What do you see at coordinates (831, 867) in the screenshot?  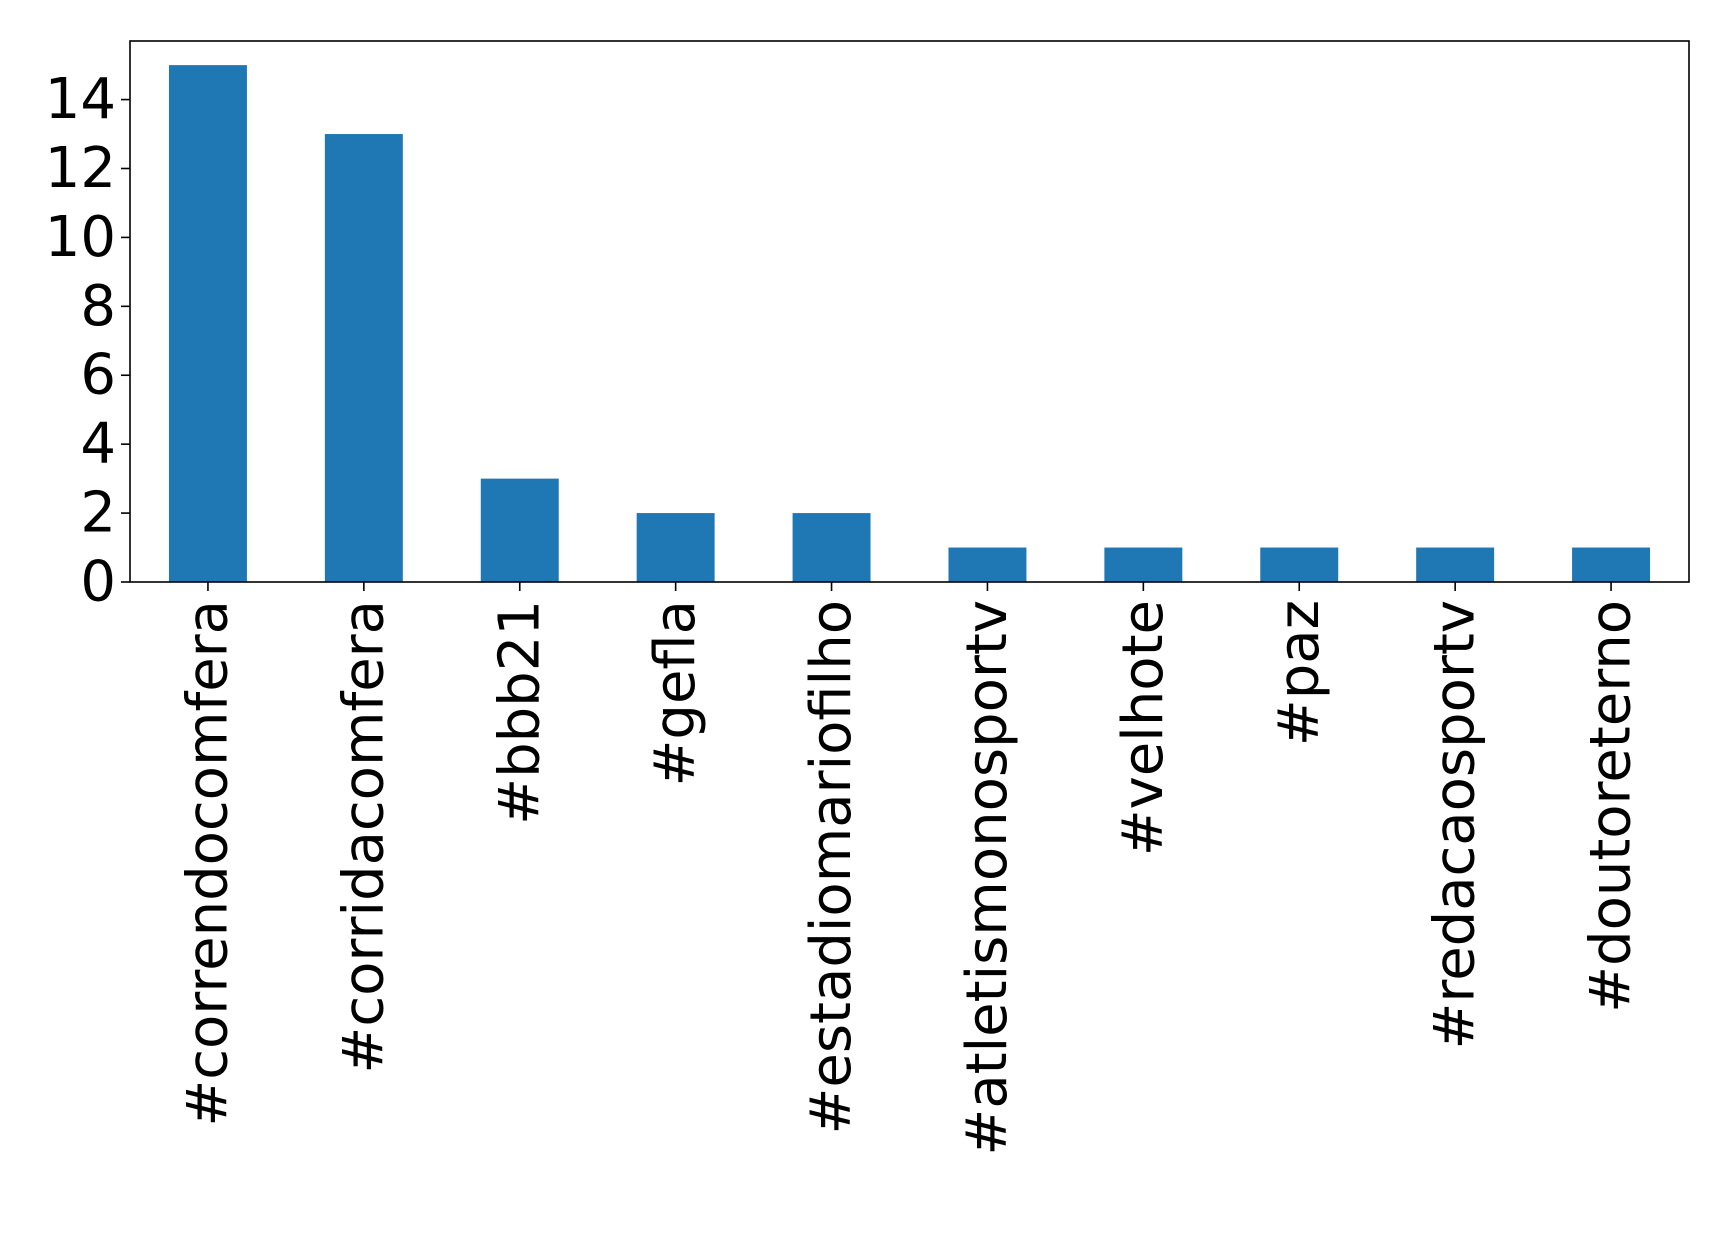 I see `x-tick-label: #estadiomariofilho` at bounding box center [831, 867].